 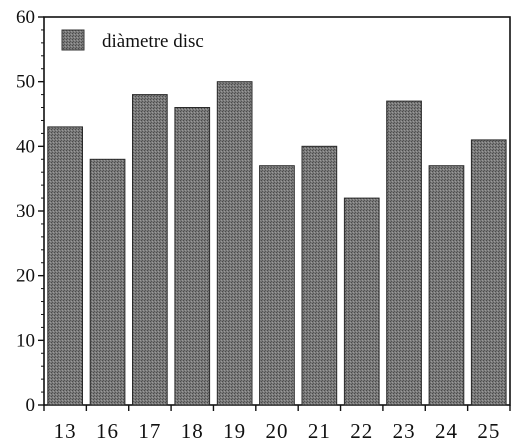 I want to click on legend: diàmetre disc, so click(x=132, y=40).